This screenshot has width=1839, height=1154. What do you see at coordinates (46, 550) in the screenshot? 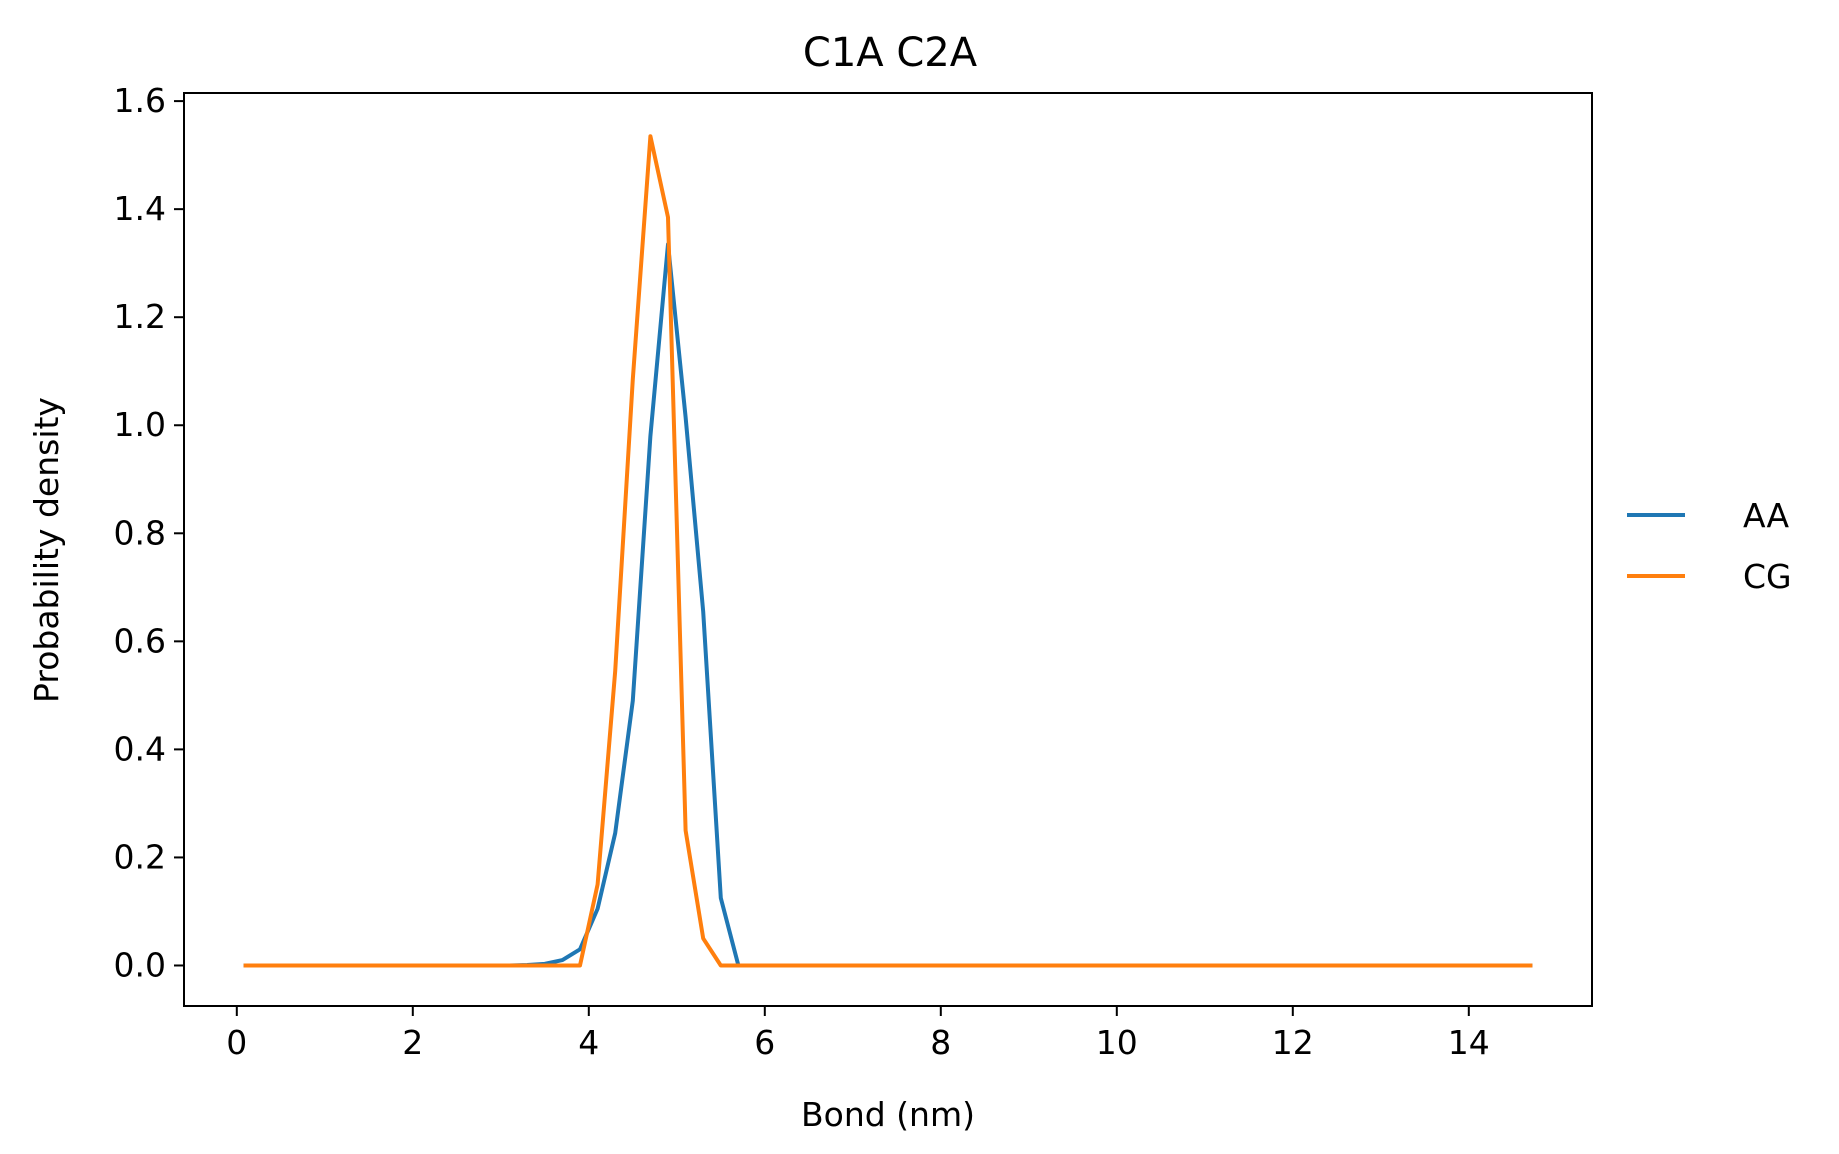
I see `y-axis-label: Probability density` at bounding box center [46, 550].